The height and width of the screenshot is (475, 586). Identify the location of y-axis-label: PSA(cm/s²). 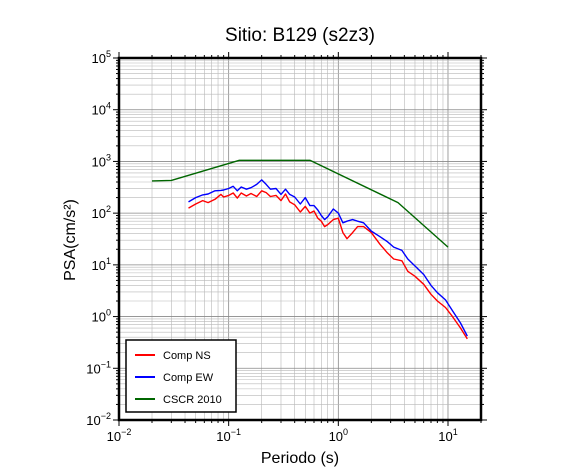
(70, 240).